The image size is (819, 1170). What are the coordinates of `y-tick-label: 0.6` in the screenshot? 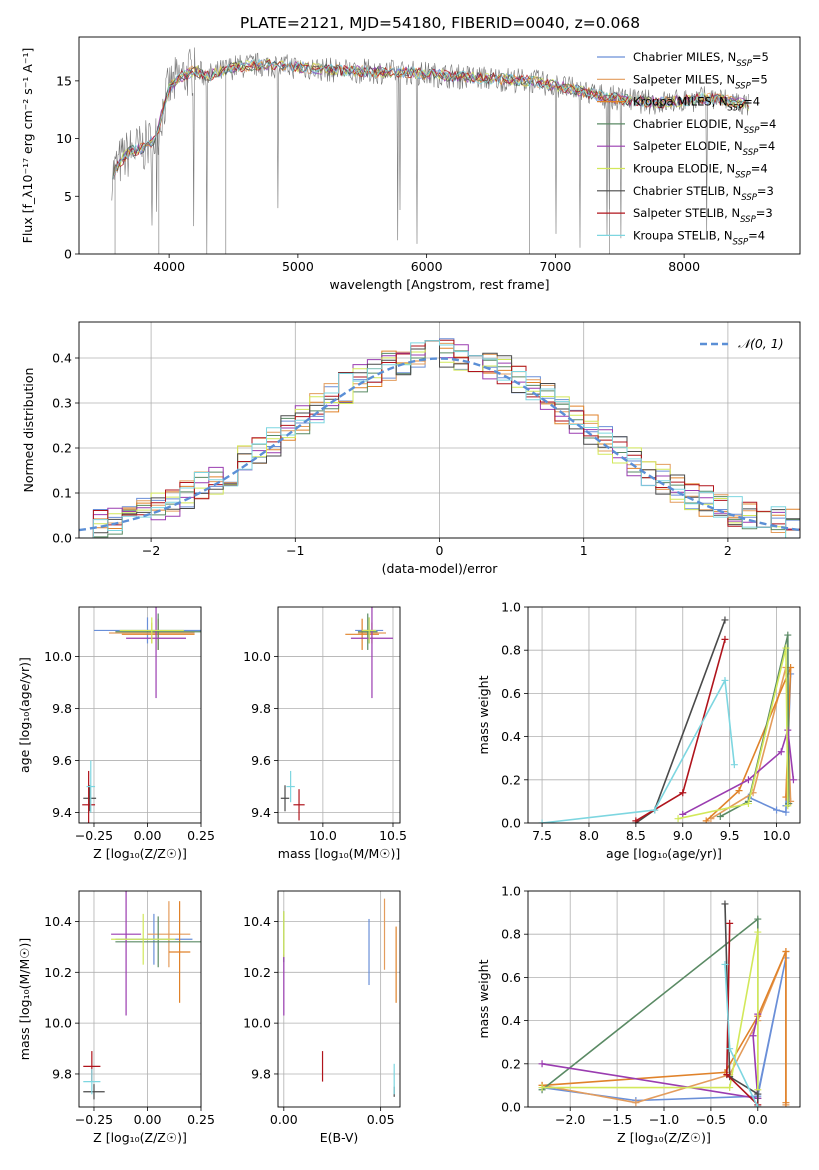 It's located at (511, 693).